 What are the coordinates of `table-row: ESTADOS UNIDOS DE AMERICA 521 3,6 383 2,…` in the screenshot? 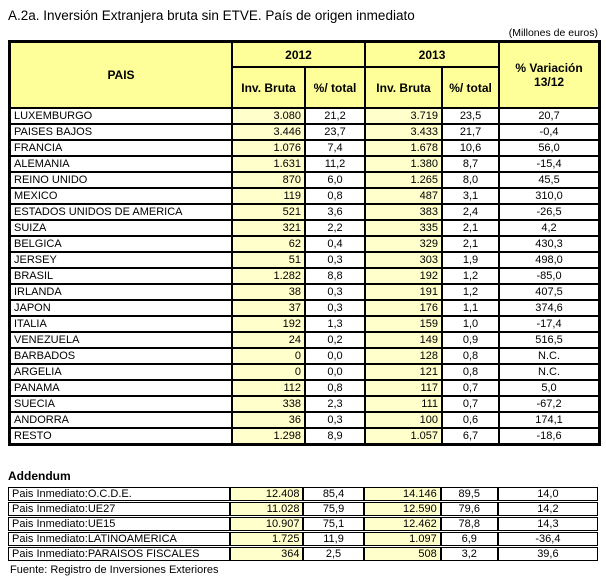 It's located at (305, 212).